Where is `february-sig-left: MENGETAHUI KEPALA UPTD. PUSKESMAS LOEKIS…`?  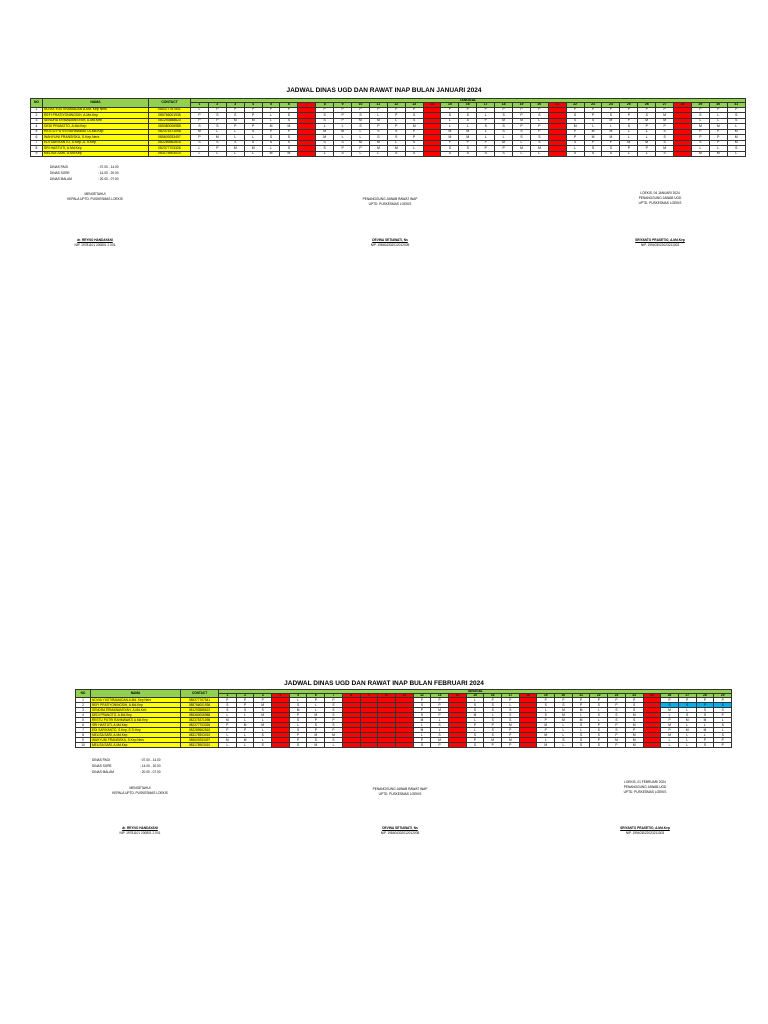
february-sig-left: MENGETAHUI KEPALA UPTD. PUSKESMAS LOEKIS… is located at coordinates (140, 811).